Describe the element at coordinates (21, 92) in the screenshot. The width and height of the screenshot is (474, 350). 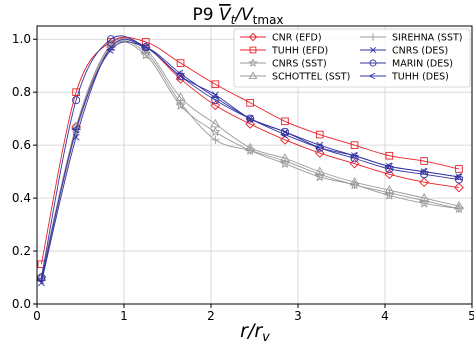
I see `y-tick-label: 0.8` at that location.